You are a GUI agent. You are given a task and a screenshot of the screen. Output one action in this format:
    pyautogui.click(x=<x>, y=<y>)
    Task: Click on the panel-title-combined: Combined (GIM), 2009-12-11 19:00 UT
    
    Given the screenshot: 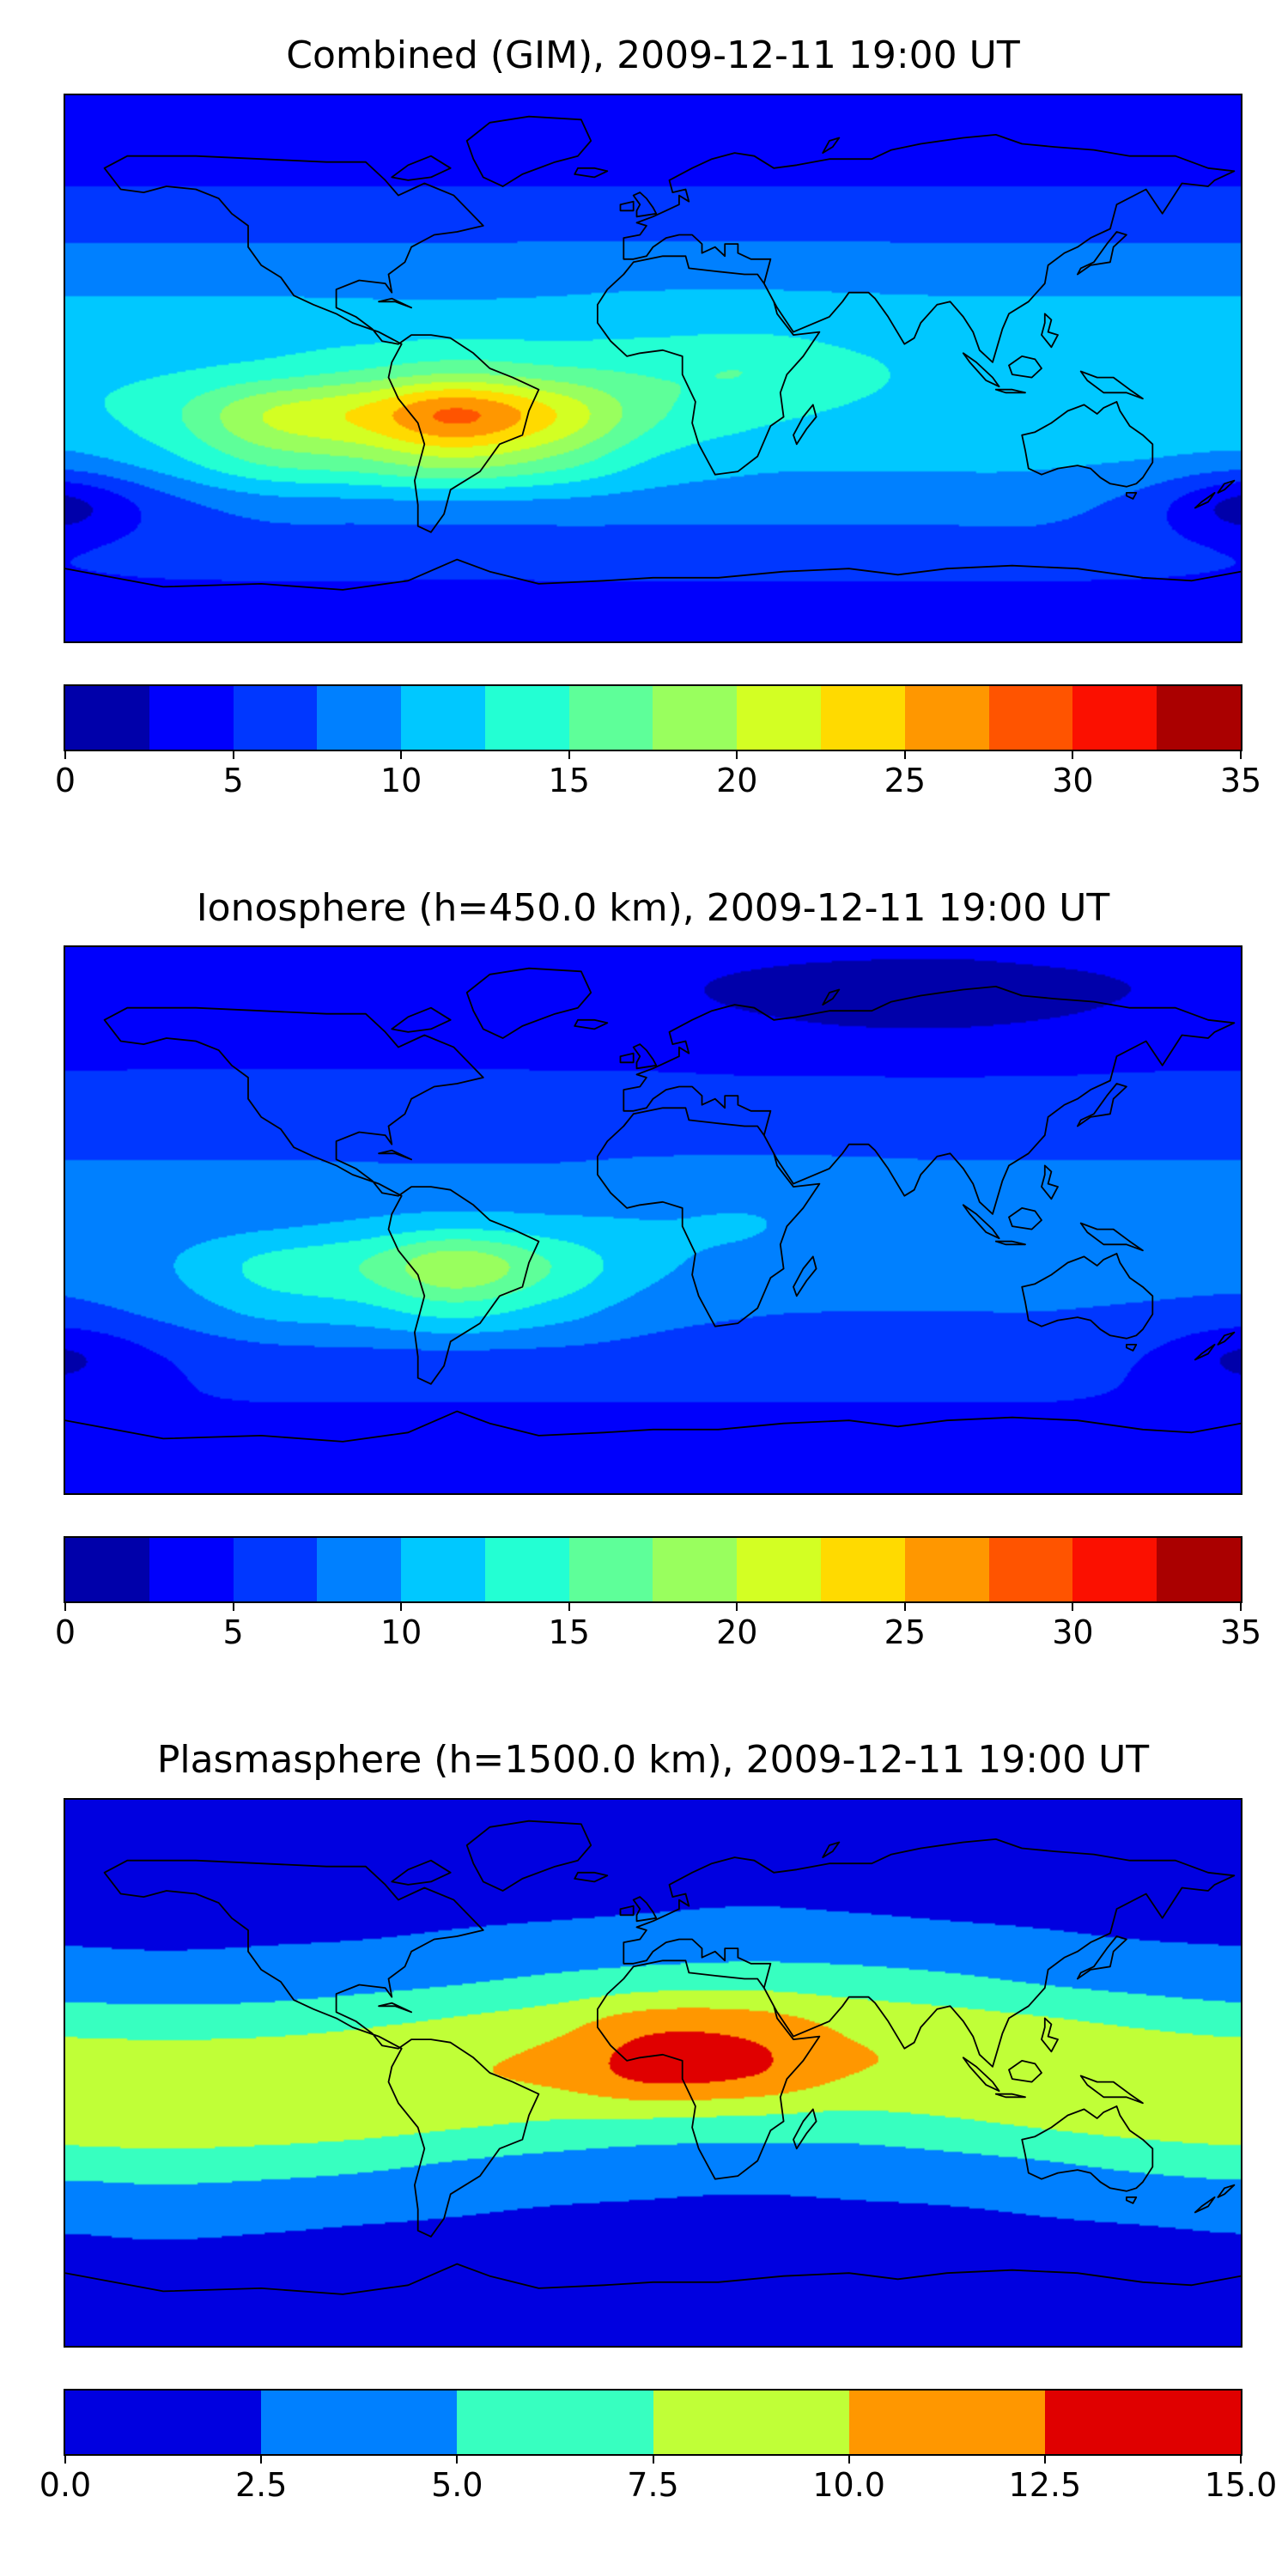 What is the action you would take?
    pyautogui.click(x=653, y=55)
    